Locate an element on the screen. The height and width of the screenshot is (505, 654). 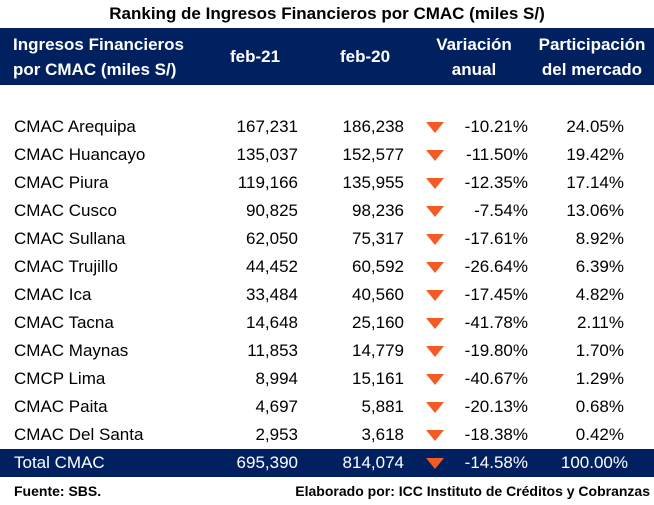
row-feb20: 60,592 is located at coordinates (378, 266).